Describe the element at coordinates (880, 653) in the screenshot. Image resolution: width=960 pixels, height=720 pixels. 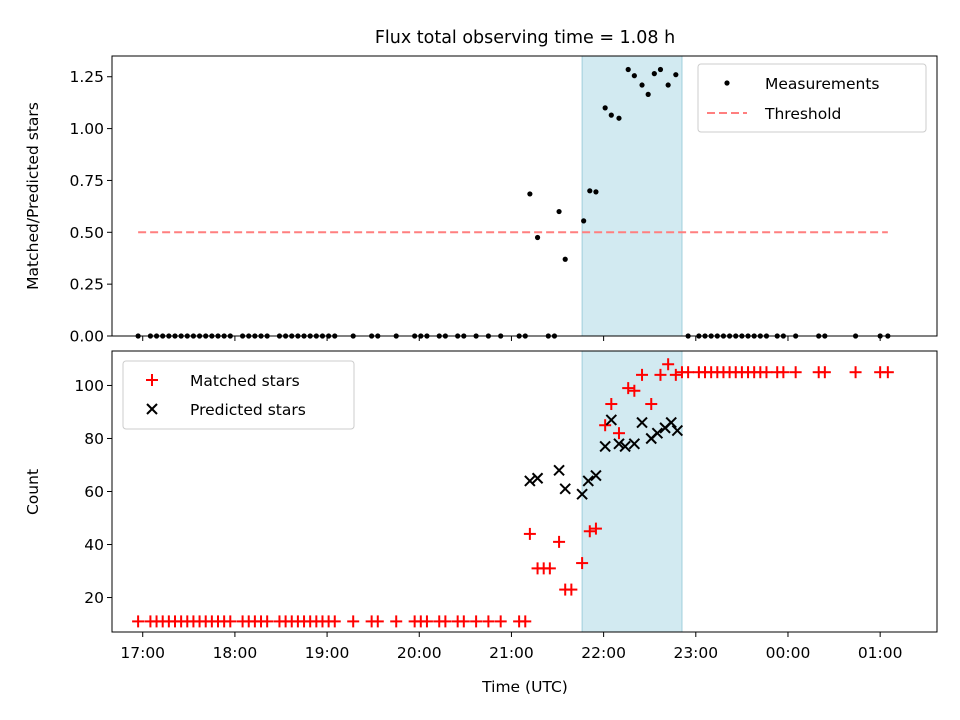
I see `x-tick-label: 01:00` at that location.